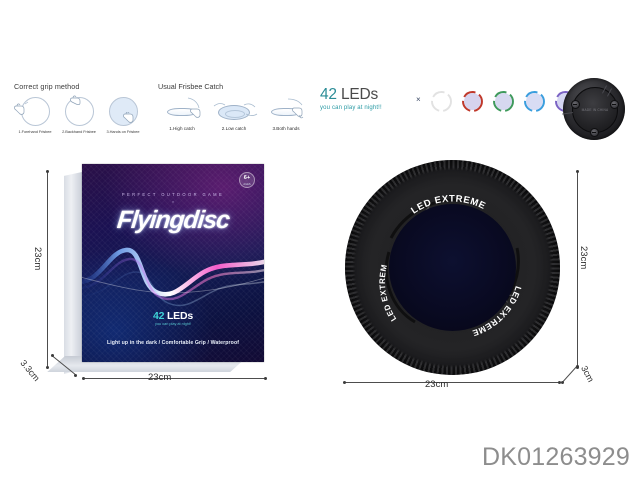 The width and height of the screenshot is (640, 480). I want to click on made-in-china-label: MADE IN CHINA, so click(595, 110).